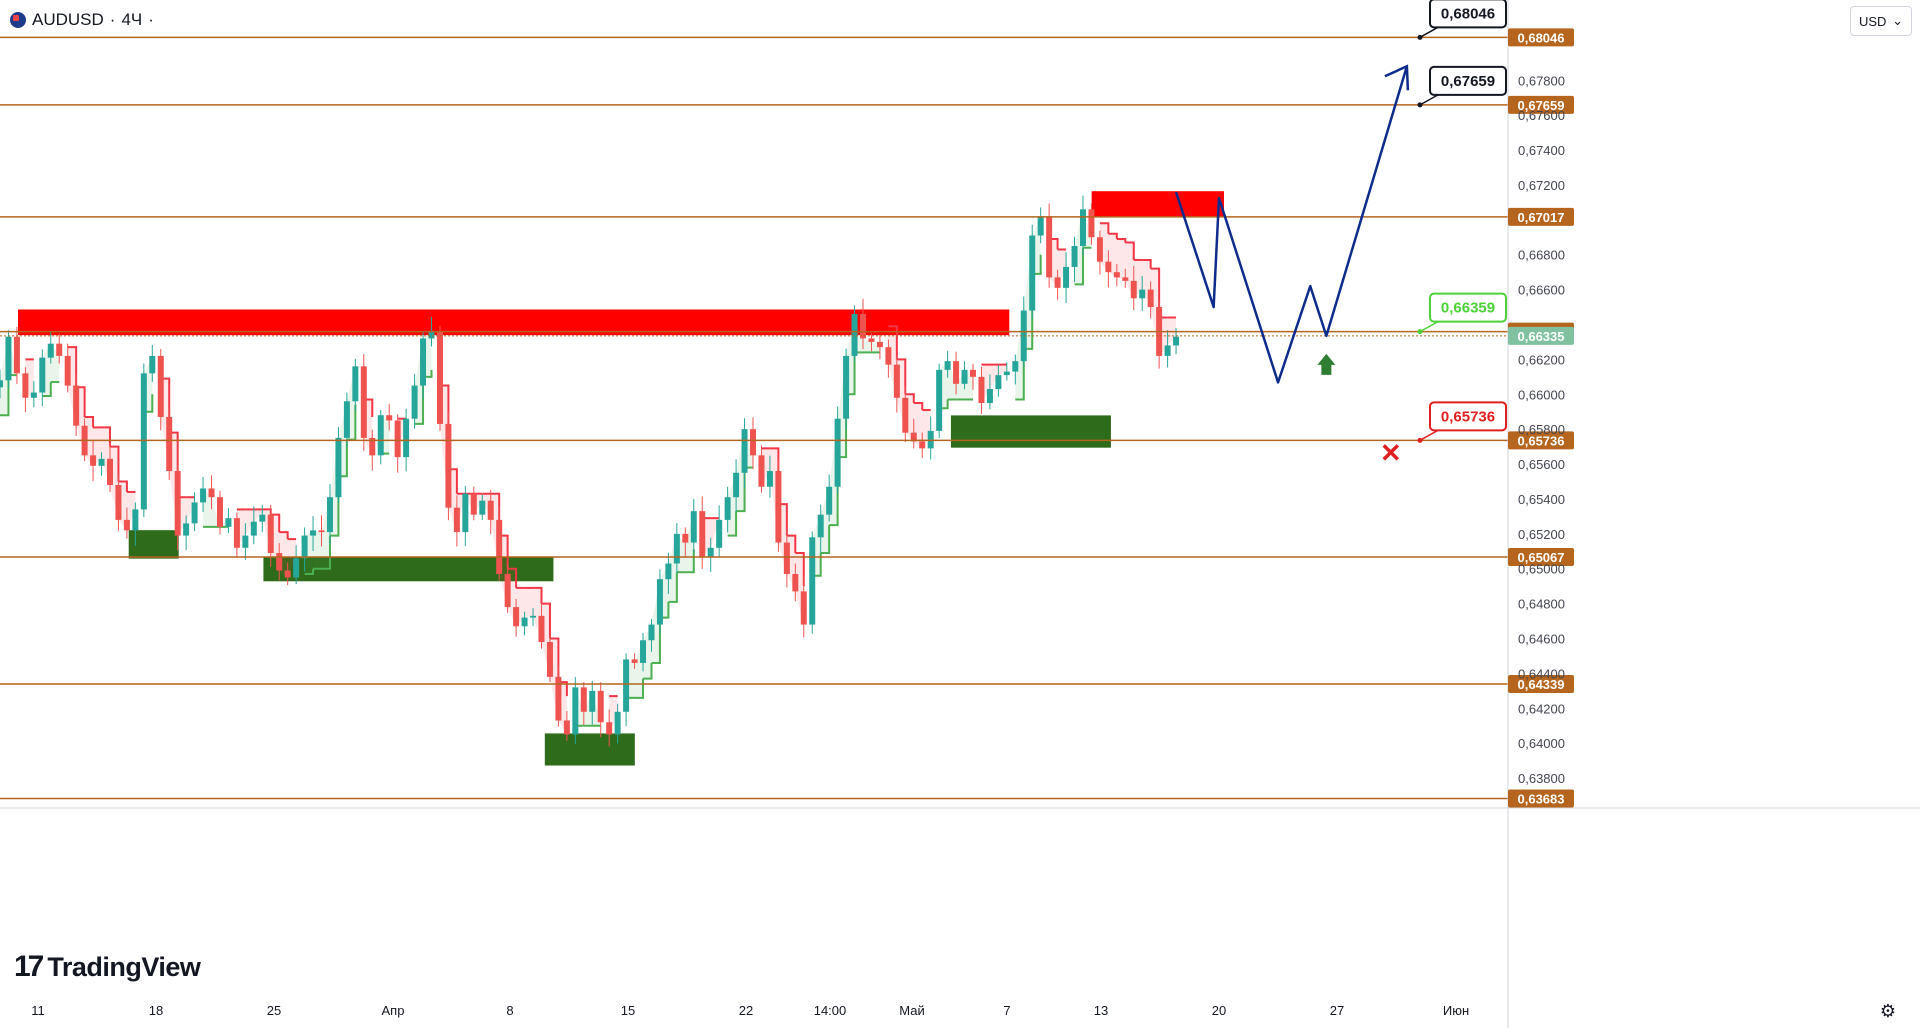 The height and width of the screenshot is (1028, 1920). Describe the element at coordinates (1888, 1010) in the screenshot. I see `gear-icon: ⚙` at that location.